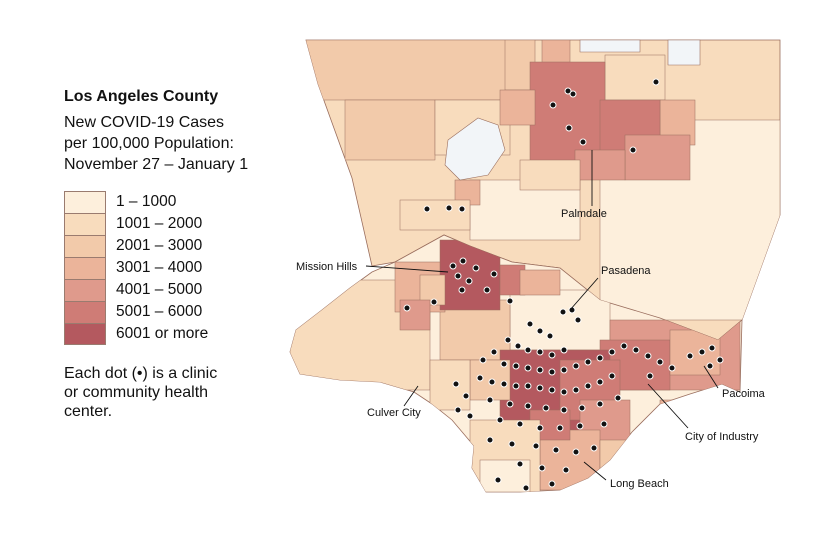  What do you see at coordinates (626, 271) in the screenshot?
I see `city-label-pasadena: Pasadena` at bounding box center [626, 271].